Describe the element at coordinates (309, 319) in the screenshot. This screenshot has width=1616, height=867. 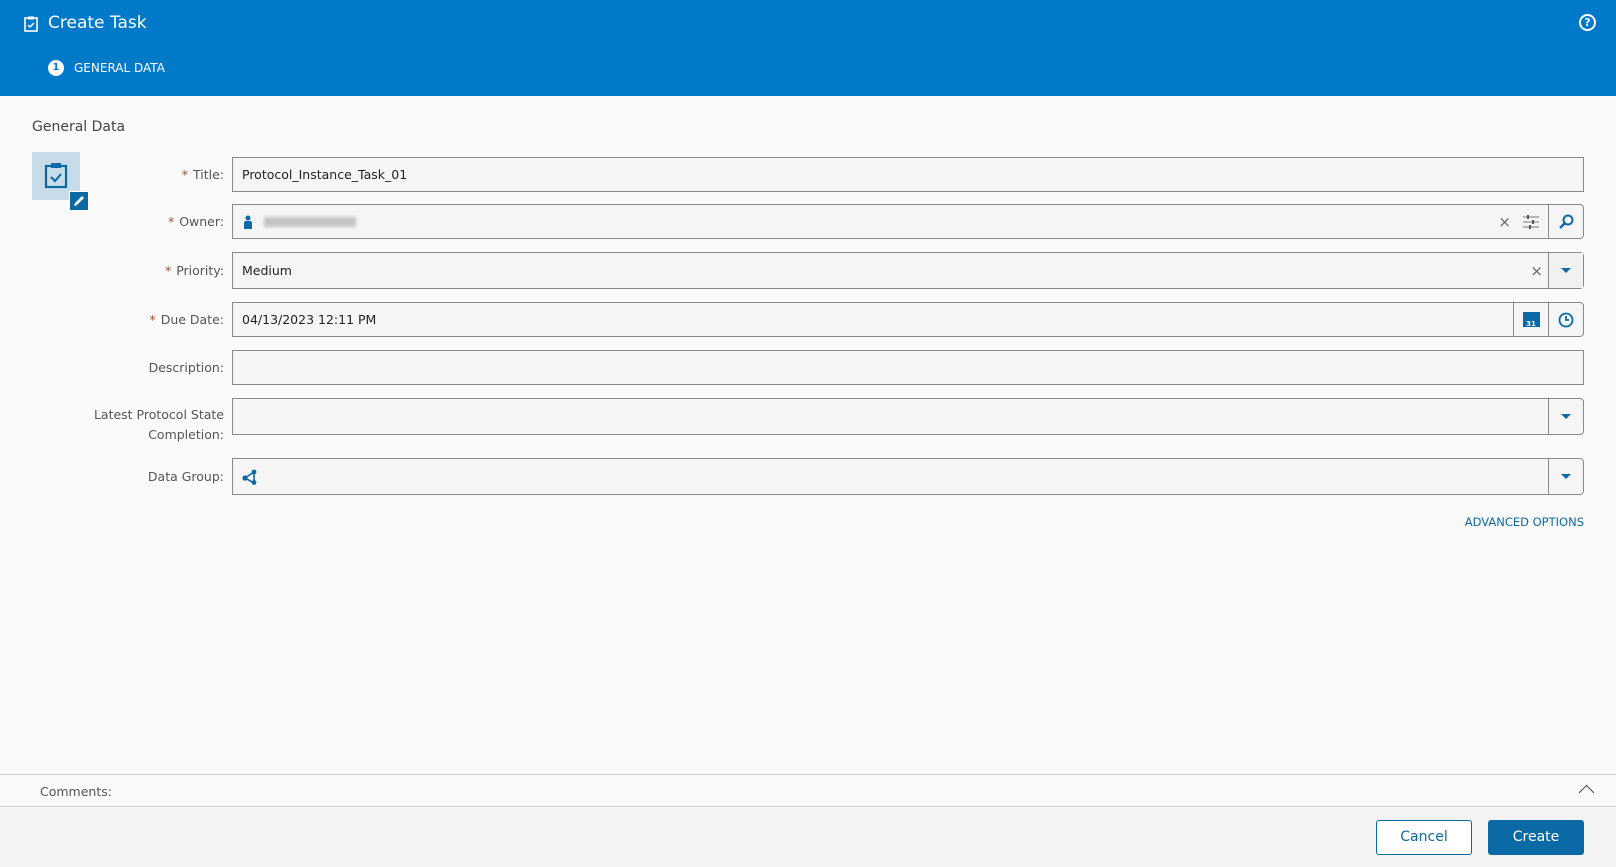
I see `due-date-value: 04/13/2023 12:11 PM` at that location.